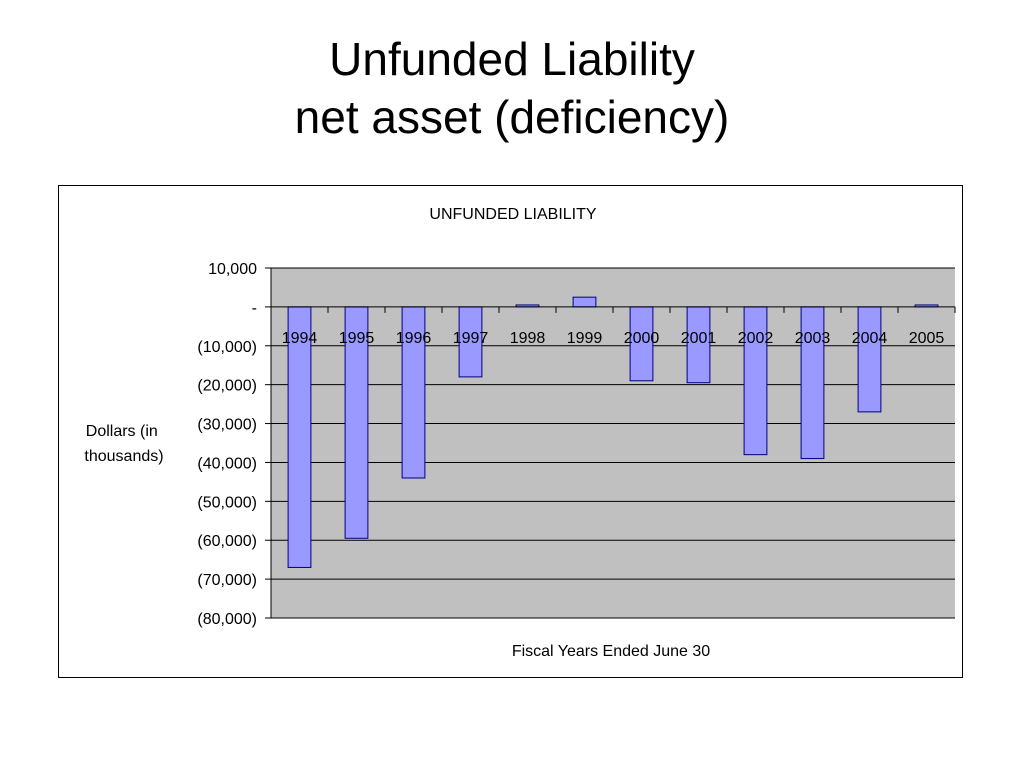  Describe the element at coordinates (414, 338) in the screenshot. I see `x-tick-label-1996: 1996` at that location.